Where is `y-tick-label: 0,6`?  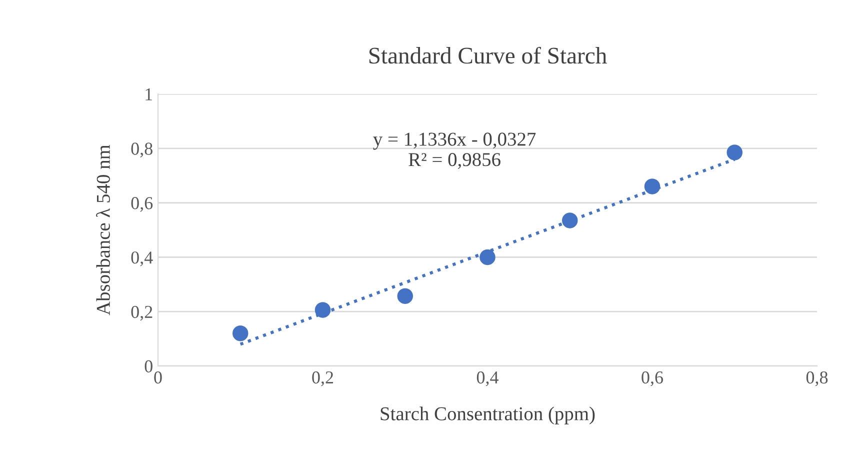
y-tick-label: 0,6 is located at coordinates (142, 204).